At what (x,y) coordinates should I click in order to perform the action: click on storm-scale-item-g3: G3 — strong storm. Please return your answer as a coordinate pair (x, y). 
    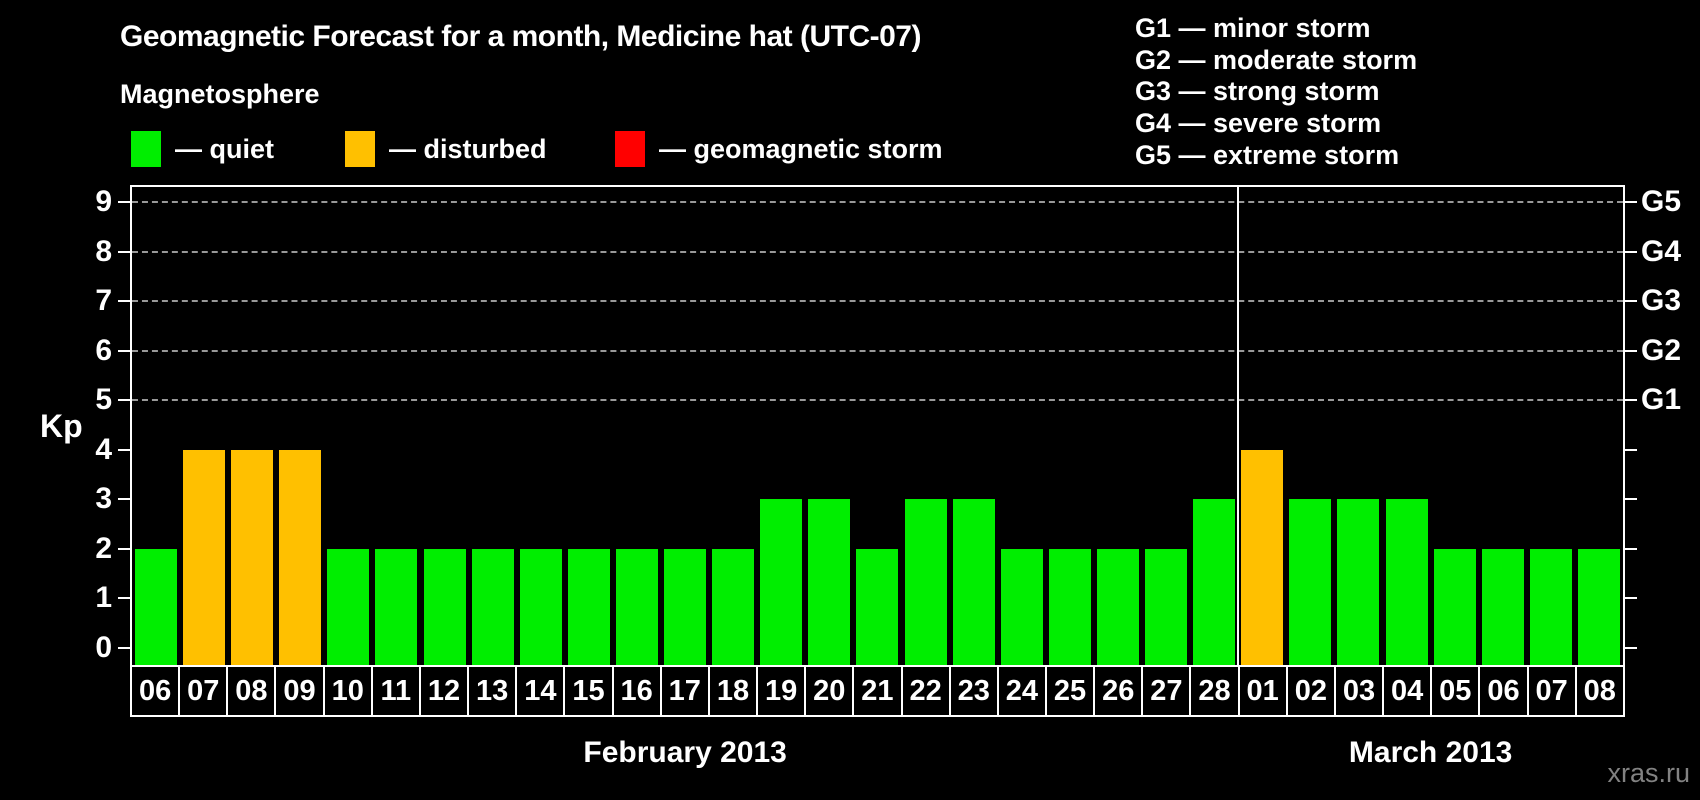
    Looking at the image, I should click on (1257, 91).